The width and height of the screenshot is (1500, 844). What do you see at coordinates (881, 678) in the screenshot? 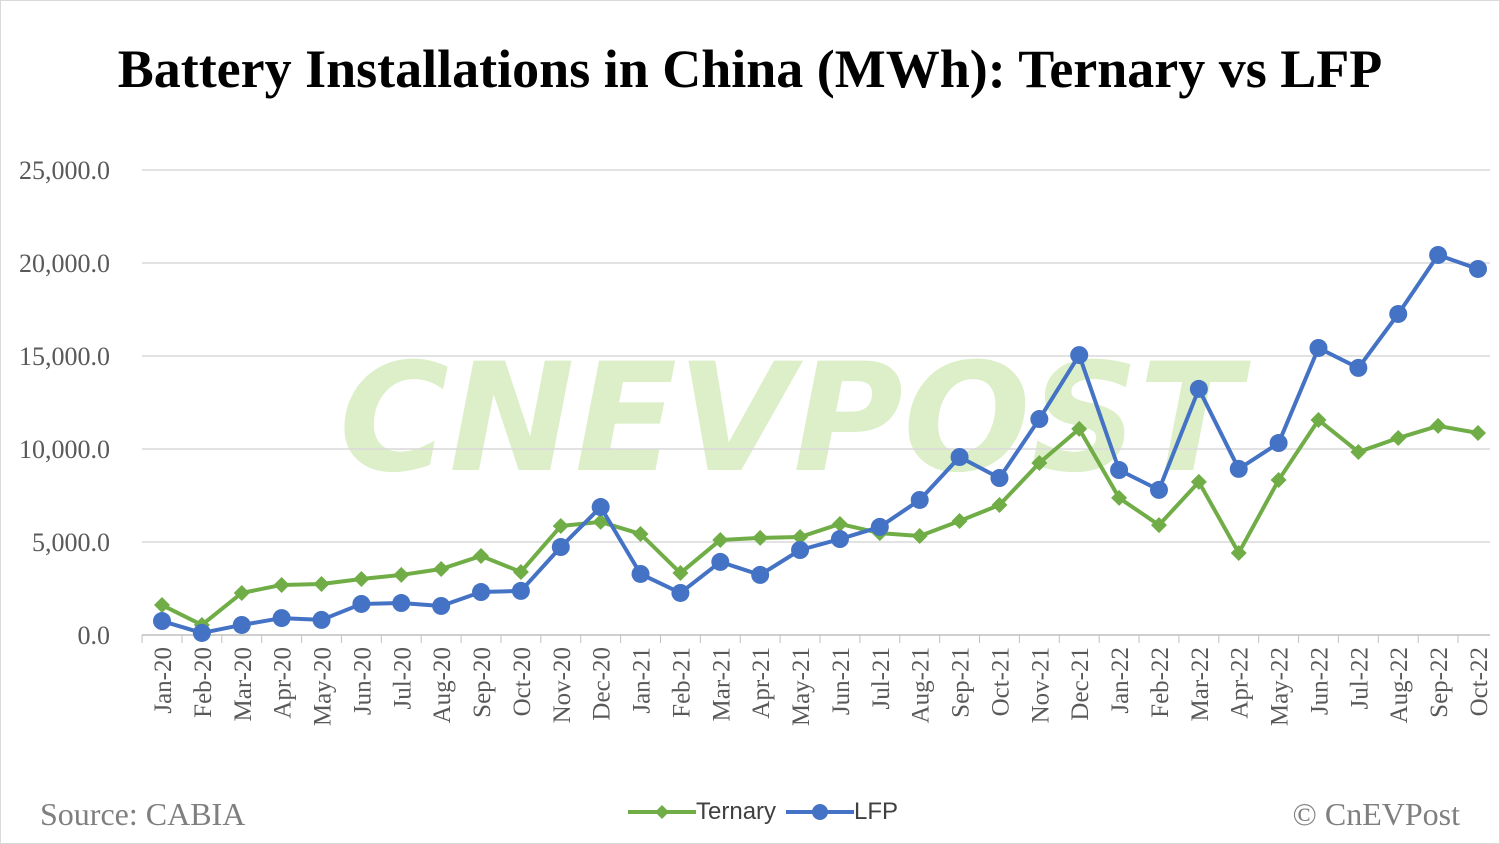
I see `x-tick-label: Jul-21` at bounding box center [881, 678].